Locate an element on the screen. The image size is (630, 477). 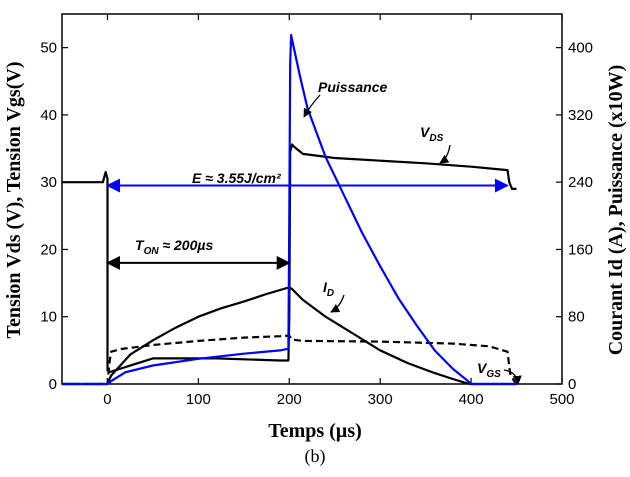
x-tick-label: 400 is located at coordinates (471, 399).